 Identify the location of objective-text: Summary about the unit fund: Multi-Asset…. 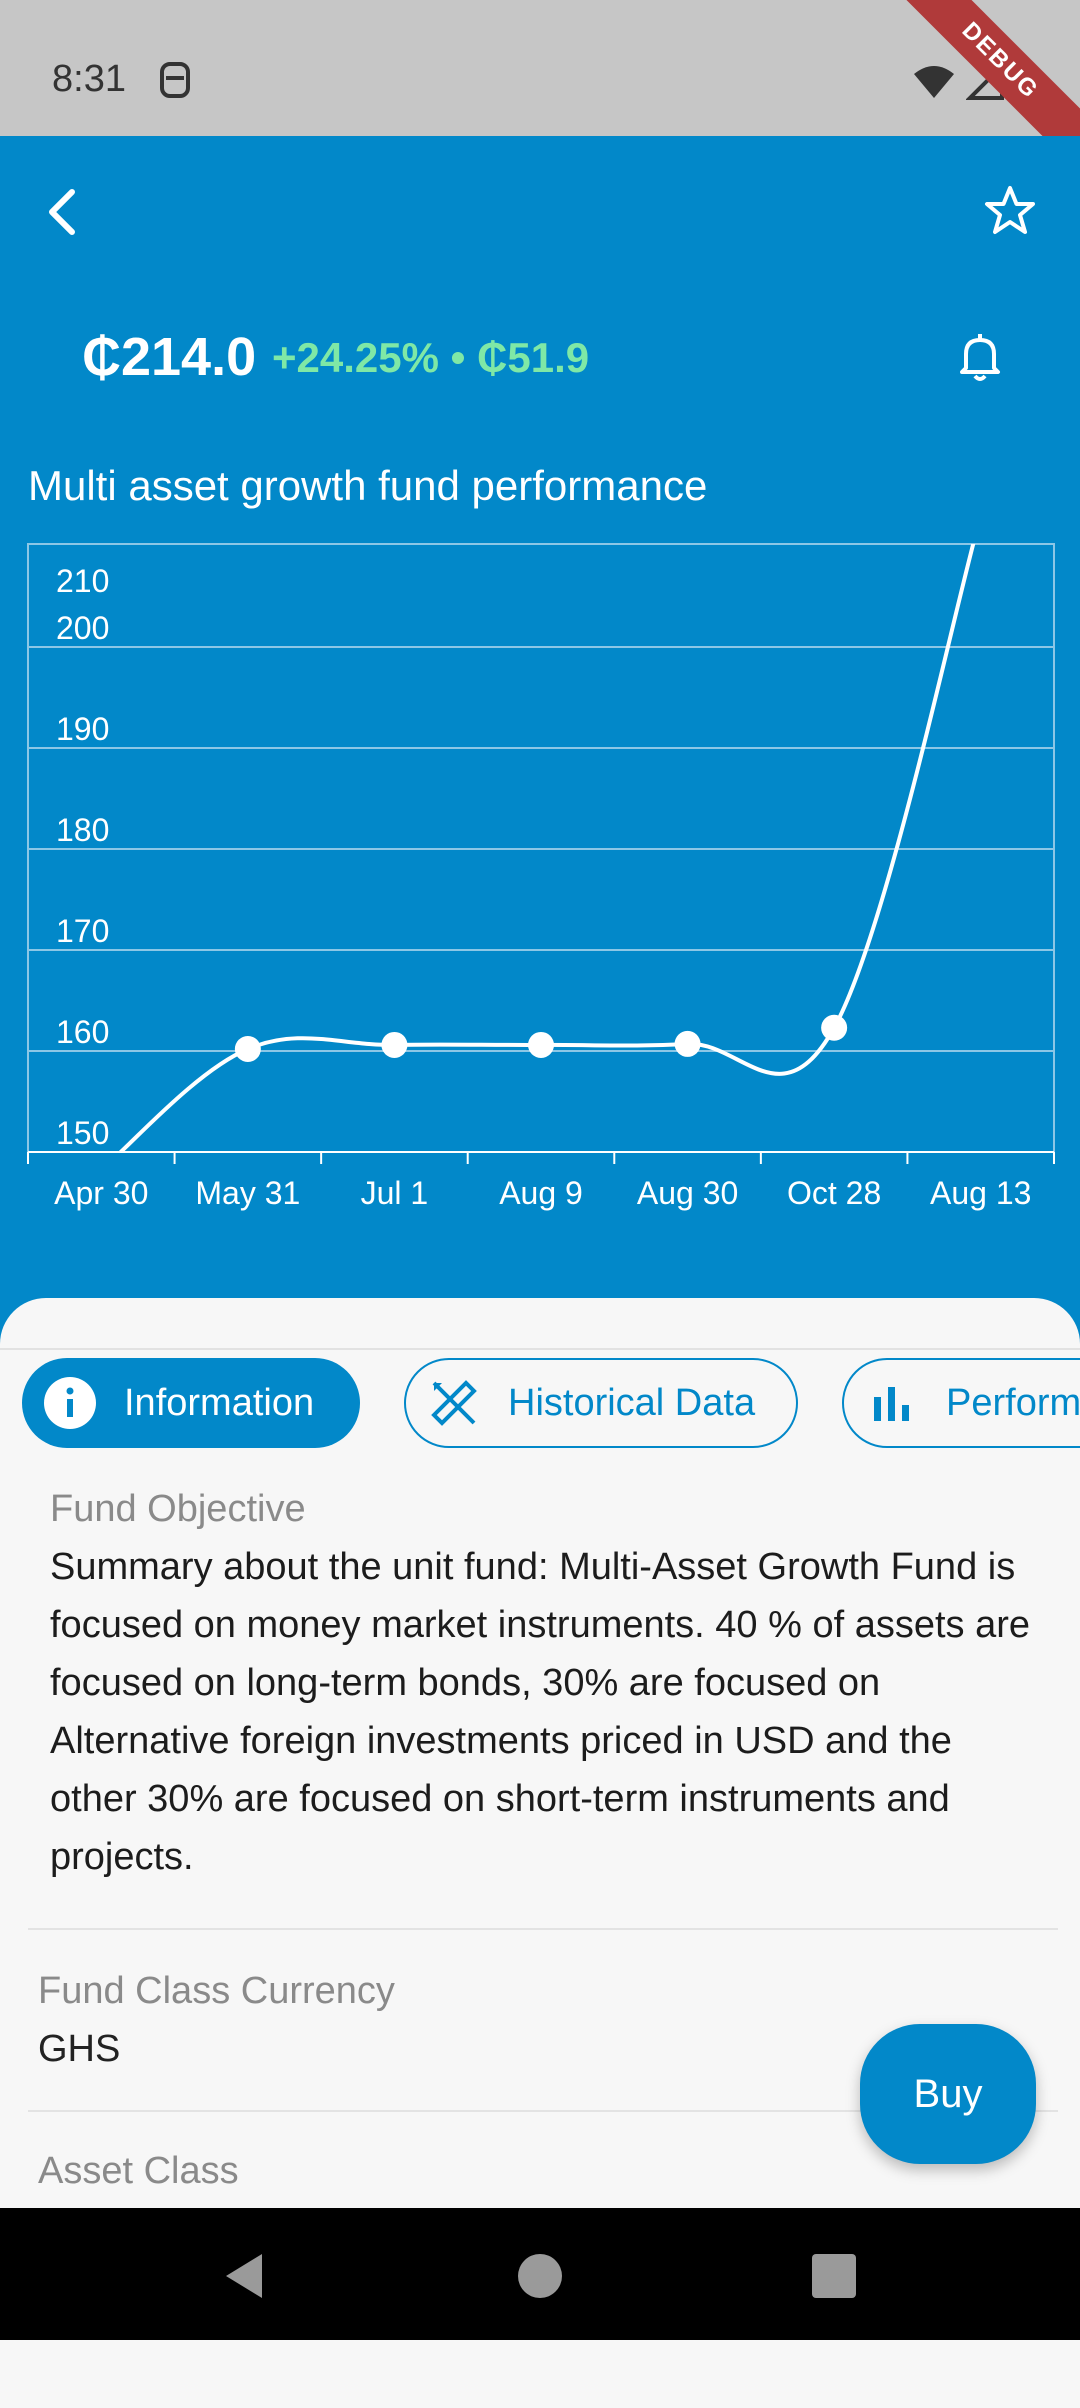
(540, 1712).